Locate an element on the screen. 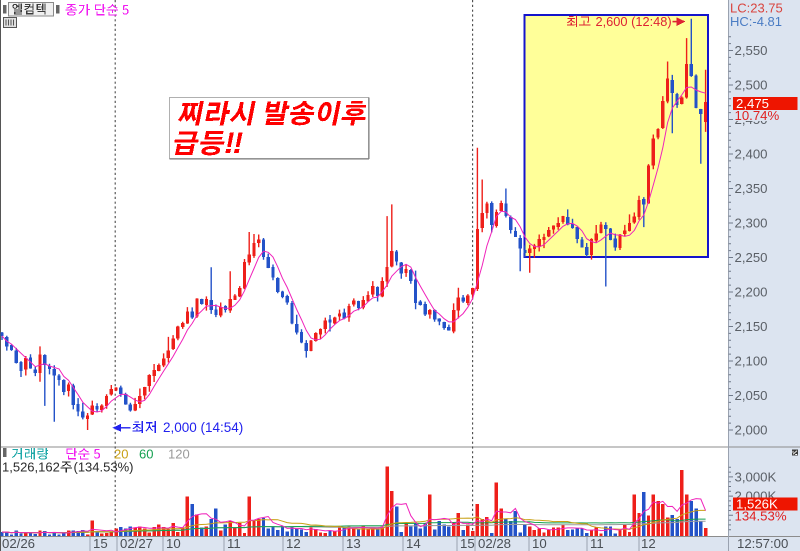 Image resolution: width=800 pixels, height=551 pixels. svg-text: LC:23.75 is located at coordinates (756, 8).